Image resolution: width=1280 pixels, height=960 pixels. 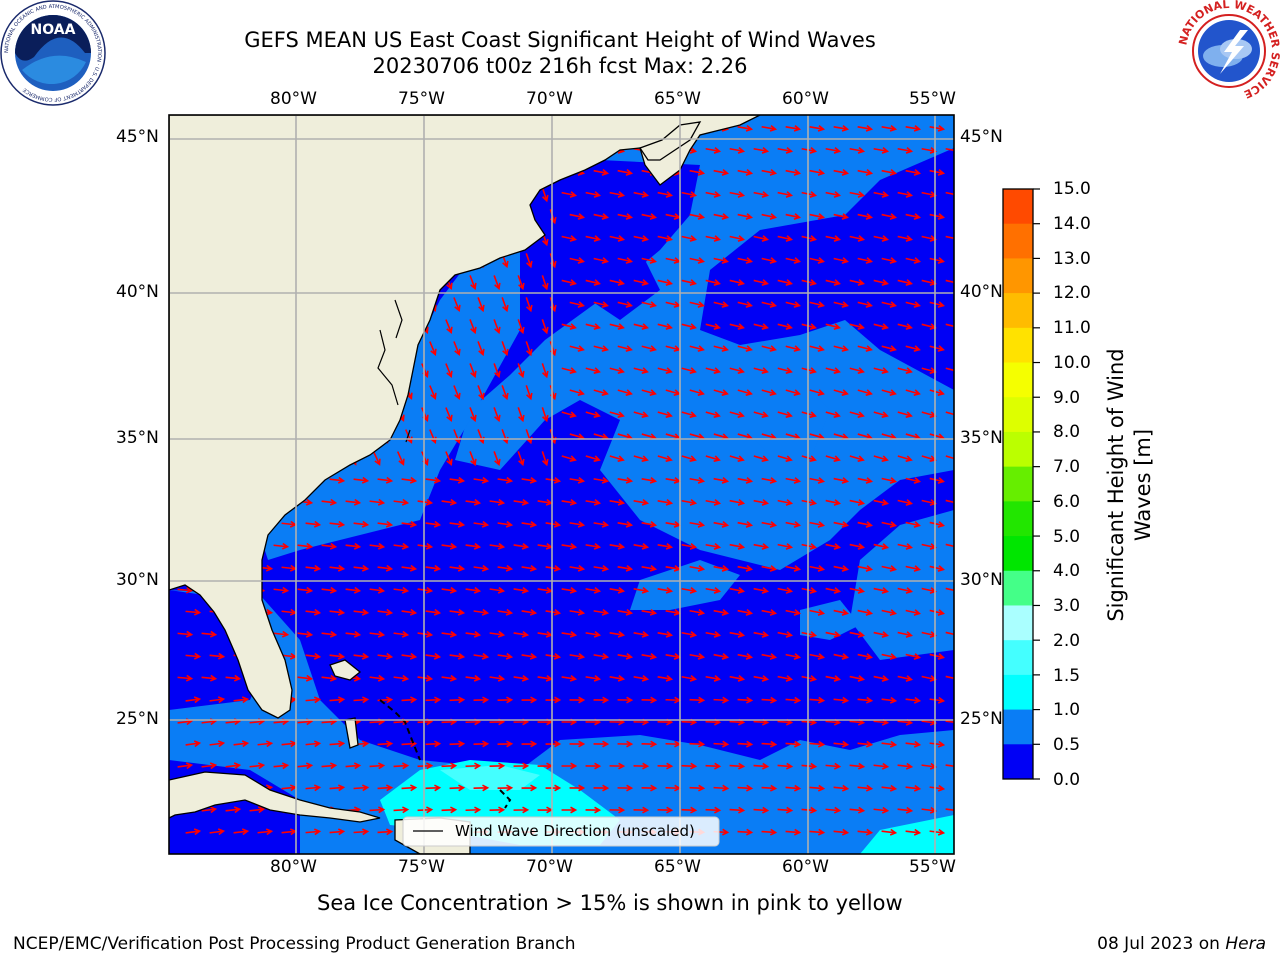 What do you see at coordinates (1067, 571) in the screenshot?
I see `colorbar-tick-label: 4.0` at bounding box center [1067, 571].